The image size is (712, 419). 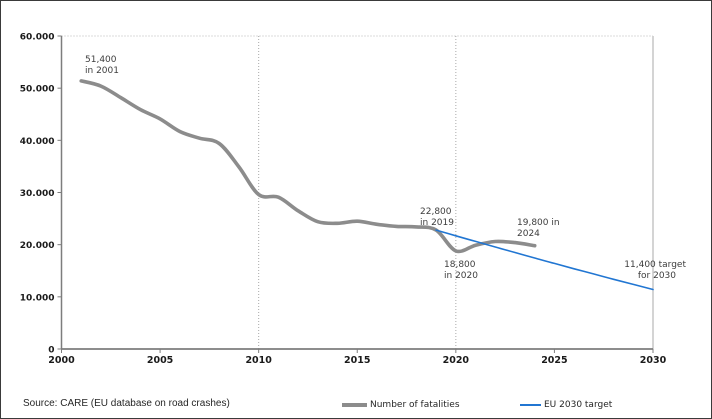 What do you see at coordinates (37, 298) in the screenshot?
I see `y-axis-label: 10.000` at bounding box center [37, 298].